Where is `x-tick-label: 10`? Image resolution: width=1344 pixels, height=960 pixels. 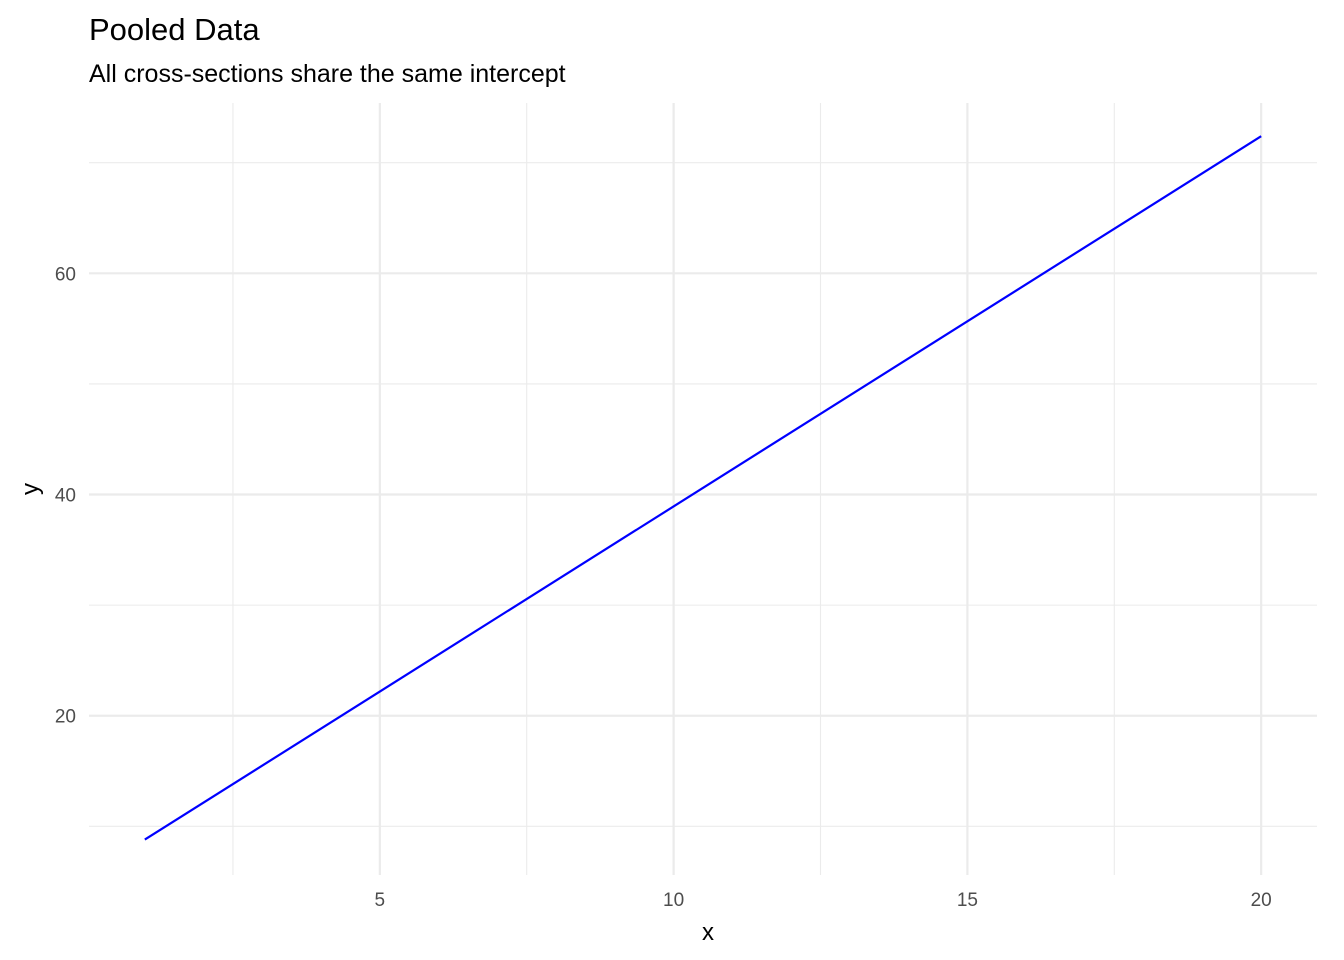
x-tick-label: 10 is located at coordinates (673, 900).